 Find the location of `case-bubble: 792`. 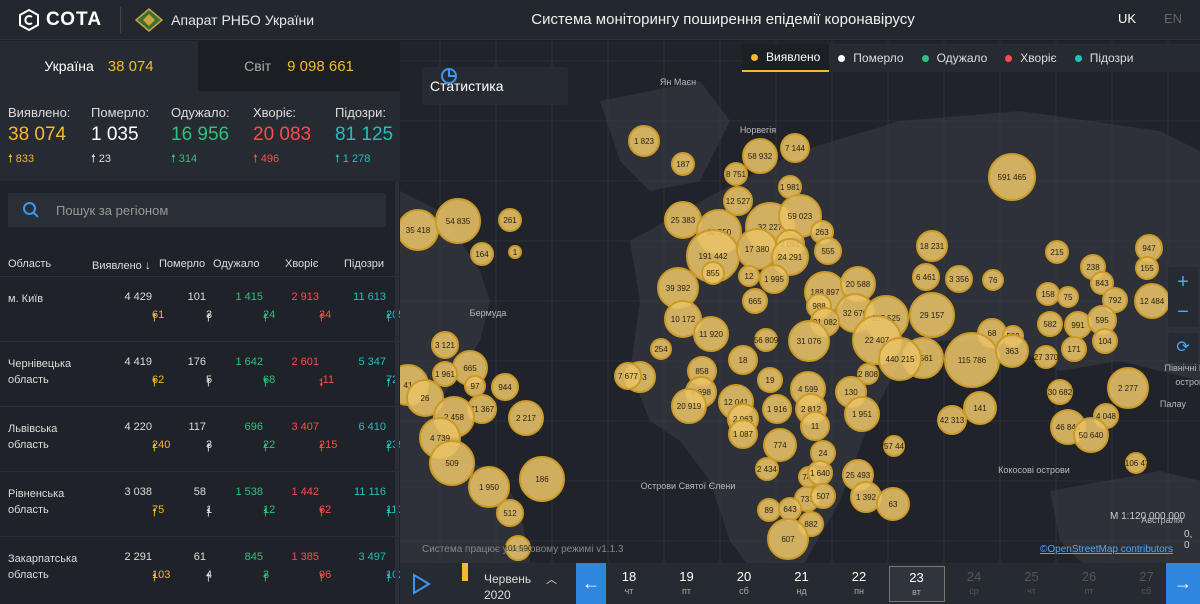

case-bubble: 792 is located at coordinates (1115, 300).